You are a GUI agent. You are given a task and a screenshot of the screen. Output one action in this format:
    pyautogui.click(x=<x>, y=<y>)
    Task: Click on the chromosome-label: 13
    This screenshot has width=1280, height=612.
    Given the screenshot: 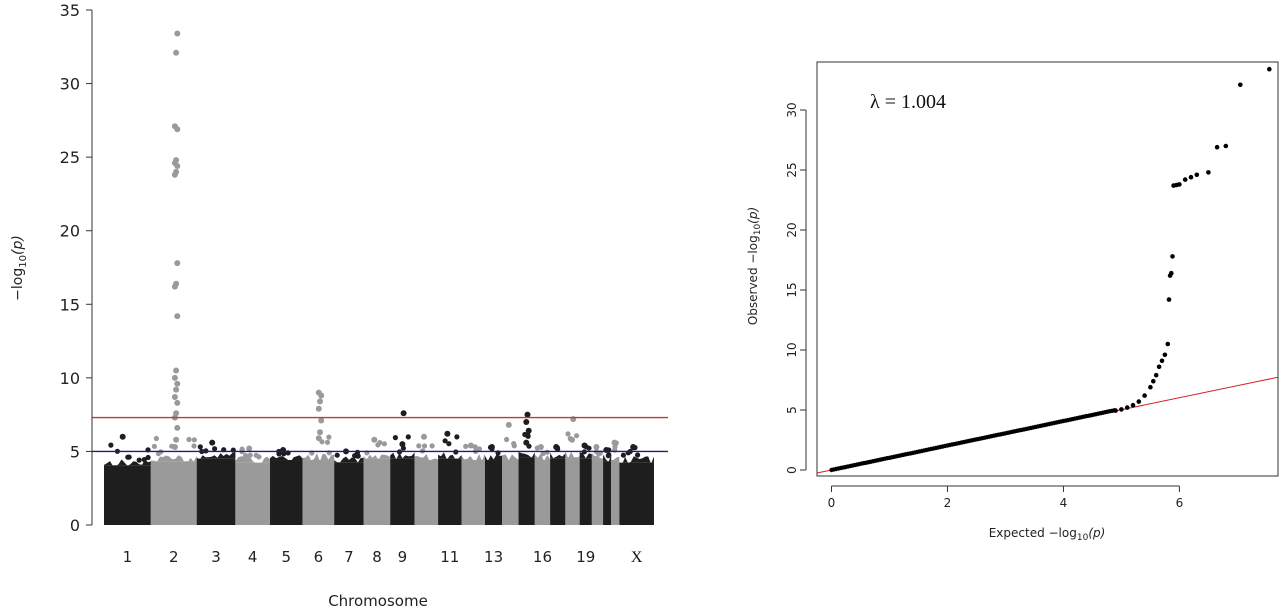 What is the action you would take?
    pyautogui.click(x=493, y=557)
    